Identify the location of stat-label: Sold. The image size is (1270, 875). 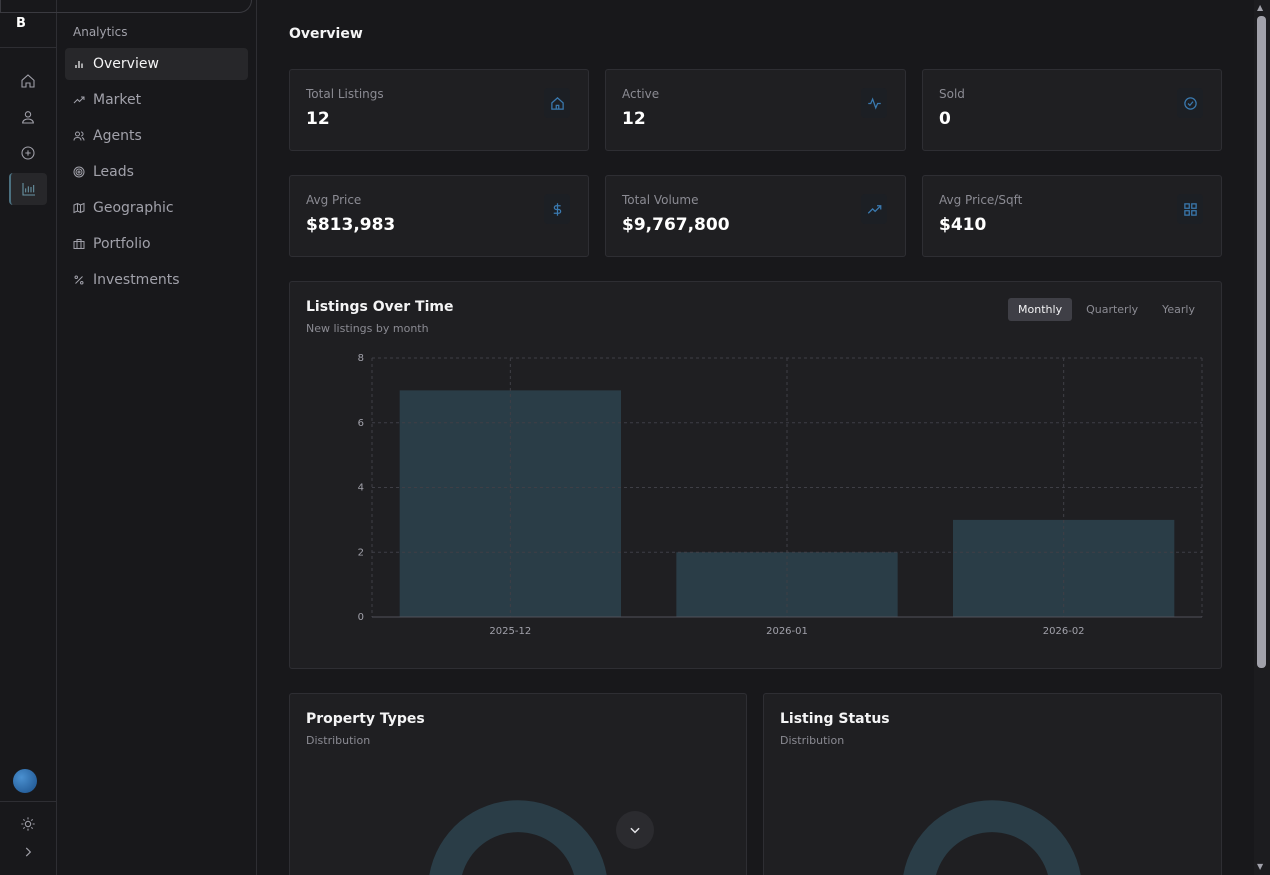
(952, 94).